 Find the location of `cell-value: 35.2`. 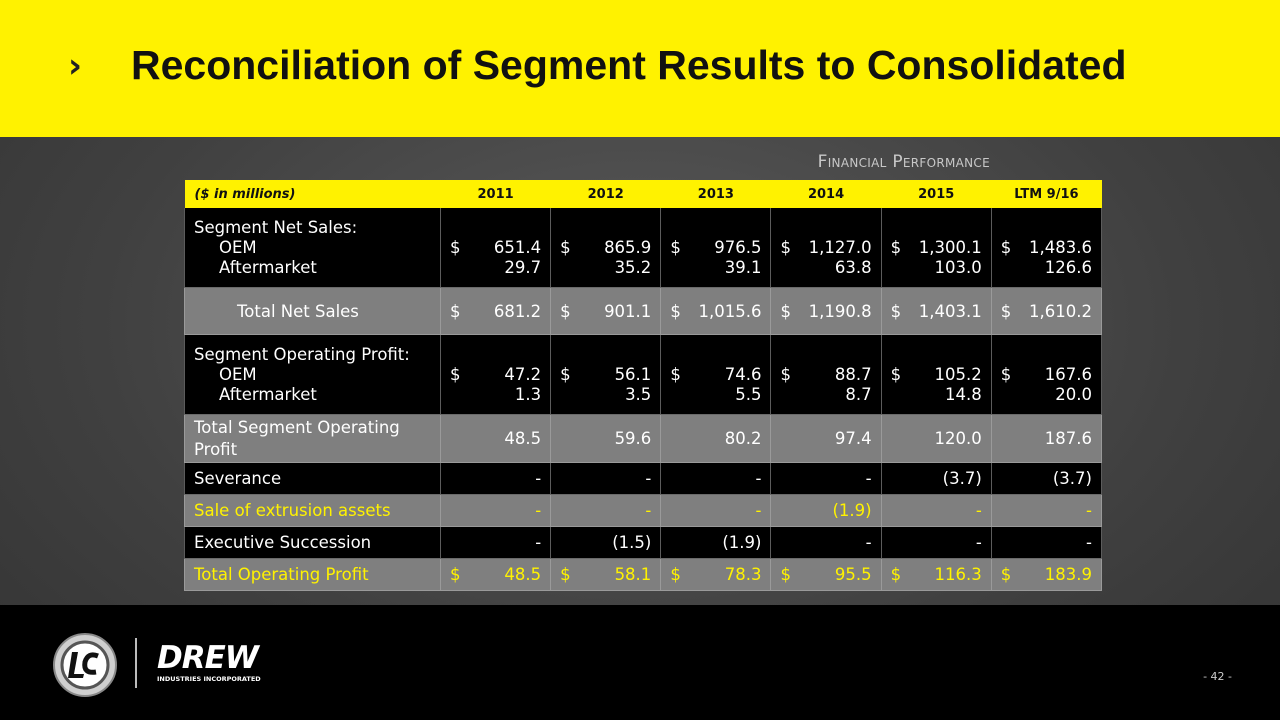

cell-value: 35.2 is located at coordinates (633, 267).